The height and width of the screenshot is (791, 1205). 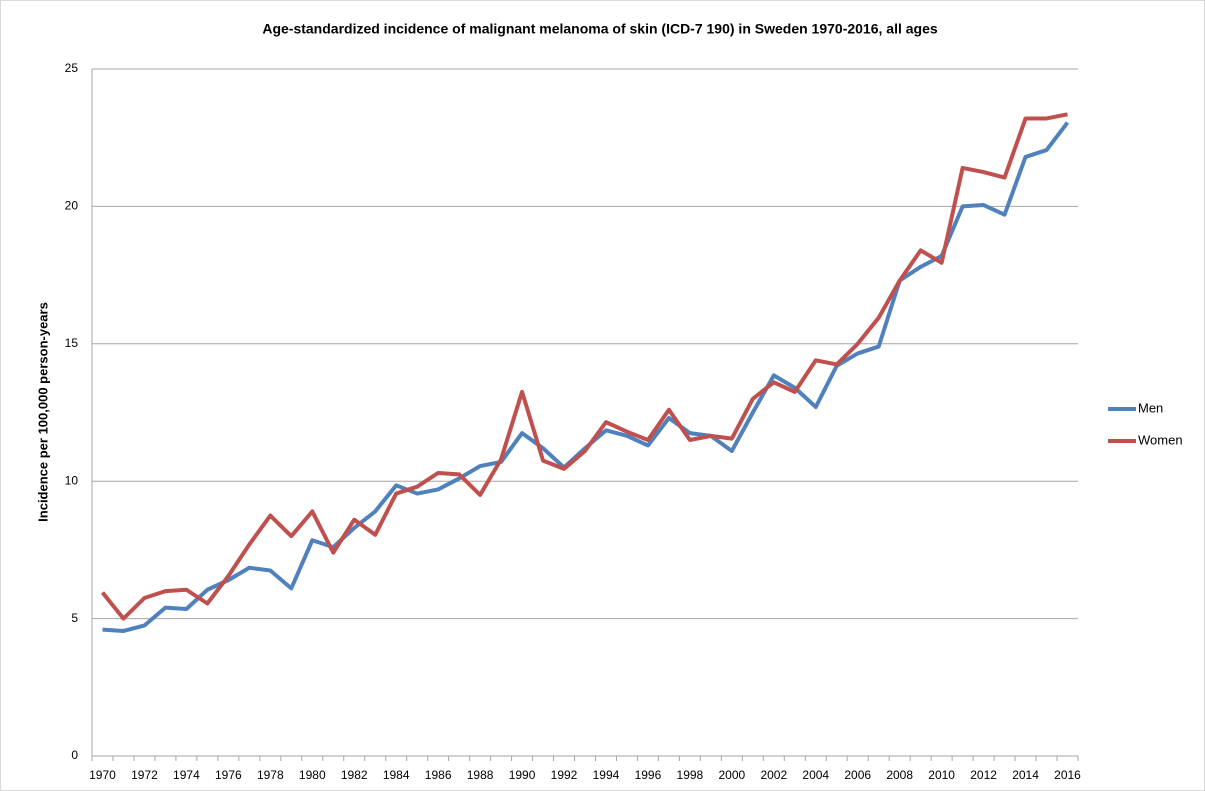 I want to click on x-tick-label: 1972, so click(x=144, y=775).